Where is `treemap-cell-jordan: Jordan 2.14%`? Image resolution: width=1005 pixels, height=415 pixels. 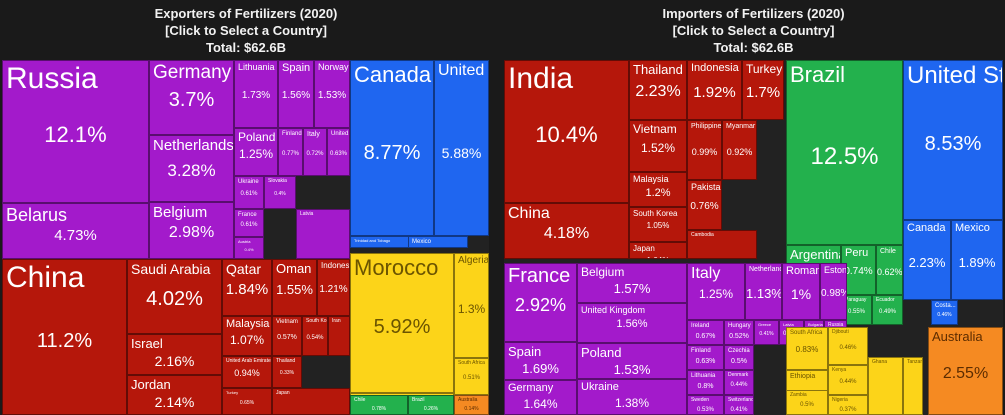 treemap-cell-jordan: Jordan 2.14% is located at coordinates (174, 395).